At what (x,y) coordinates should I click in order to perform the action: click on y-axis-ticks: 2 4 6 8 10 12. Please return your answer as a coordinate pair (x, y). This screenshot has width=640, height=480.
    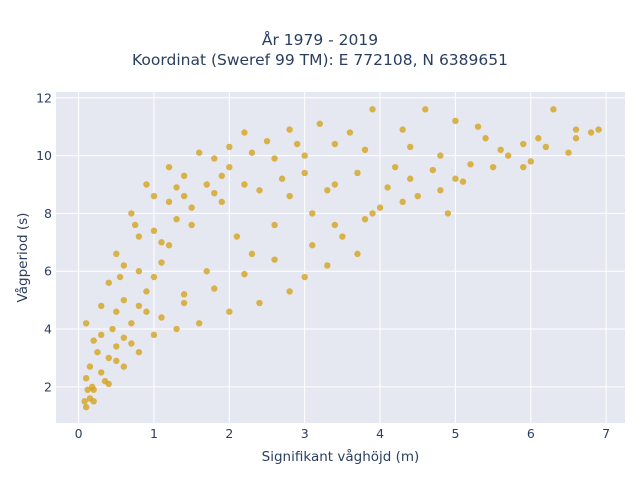
    Looking at the image, I should click on (44, 242).